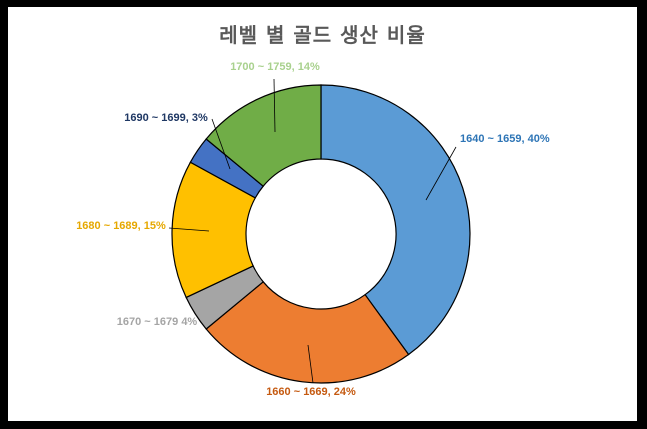  Describe the element at coordinates (311, 392) in the screenshot. I see `data-label: 1660 ~ 1669, 24%` at that location.